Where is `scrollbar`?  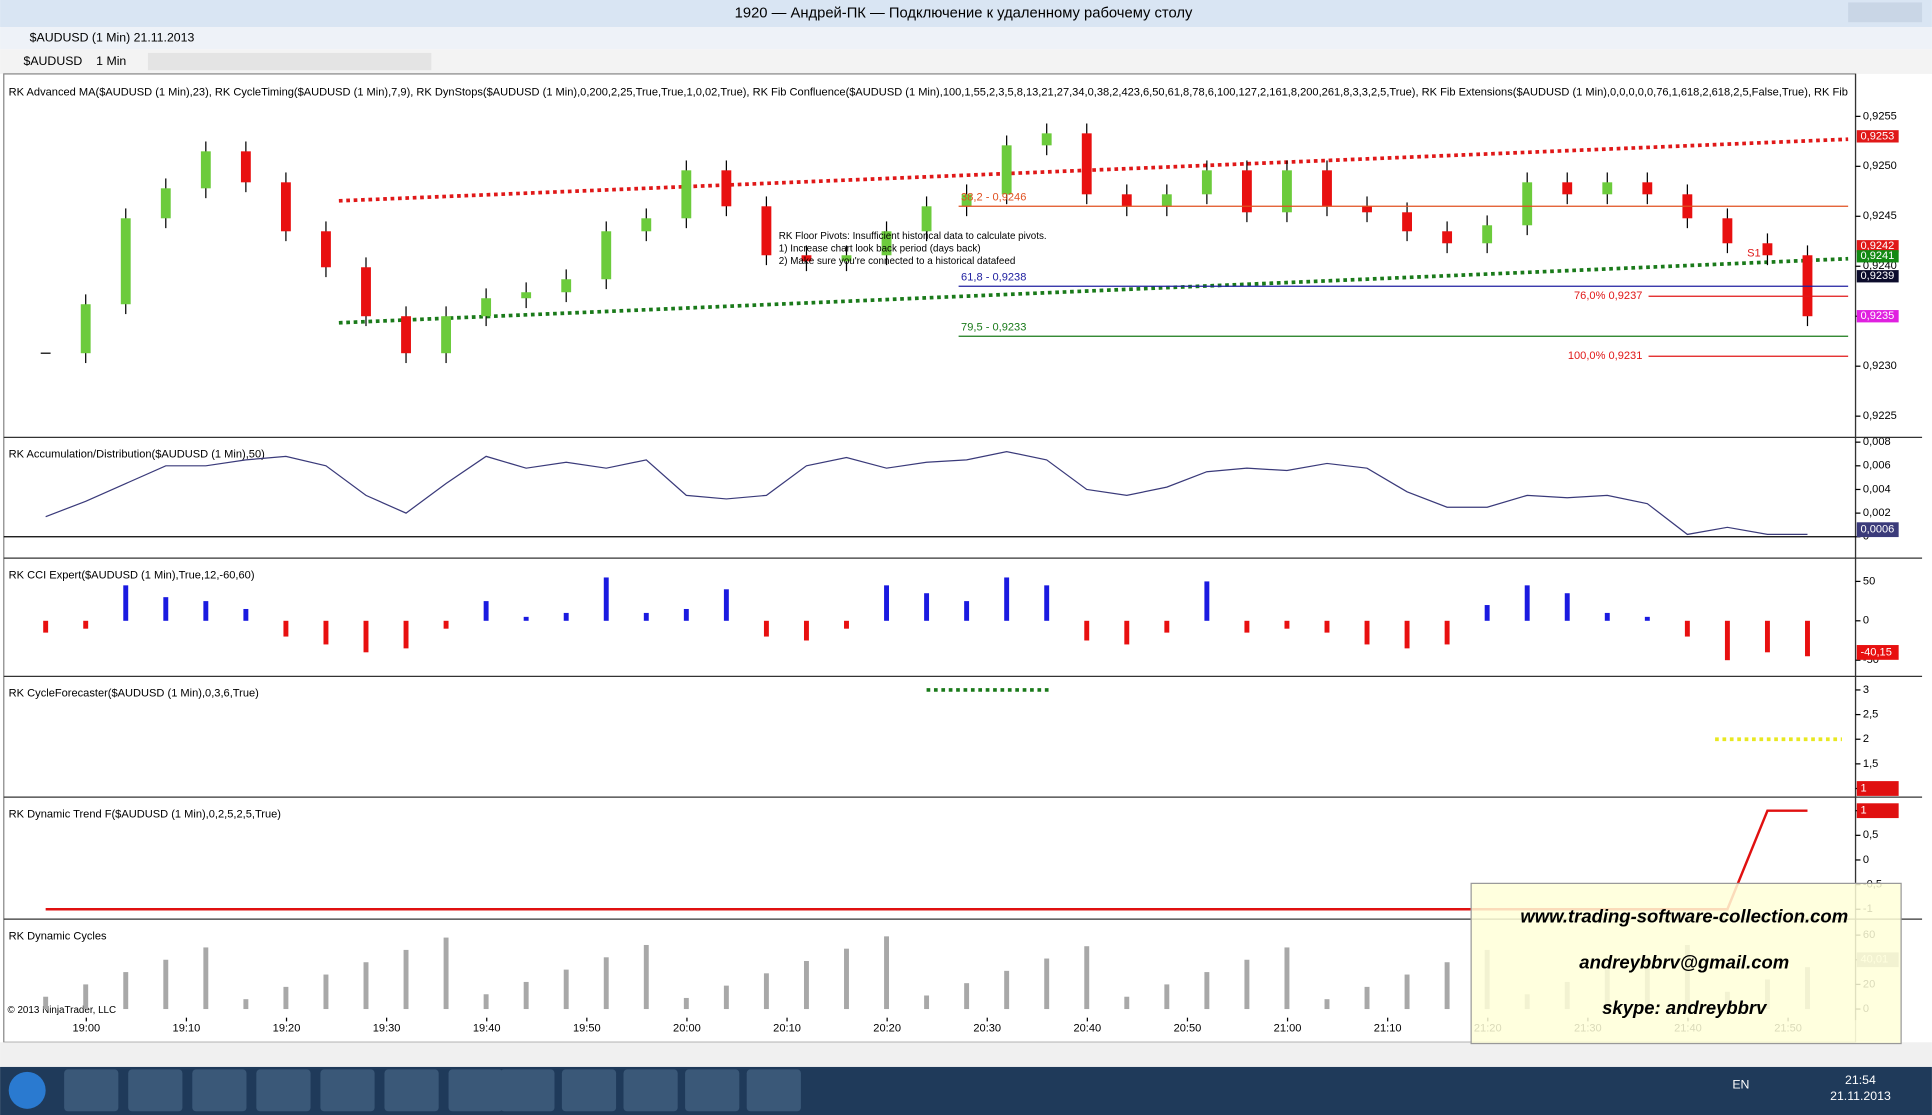
scrollbar is located at coordinates (966, 1054).